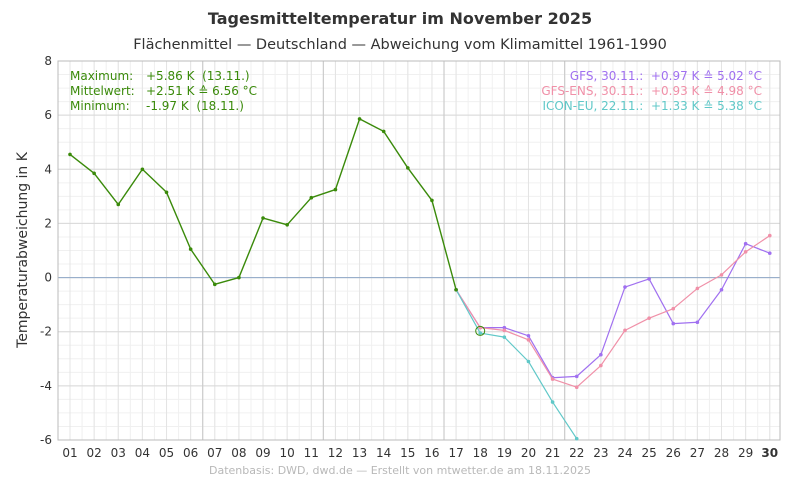 The width and height of the screenshot is (800, 480). I want to click on y-tick-label: 6, so click(48, 115).